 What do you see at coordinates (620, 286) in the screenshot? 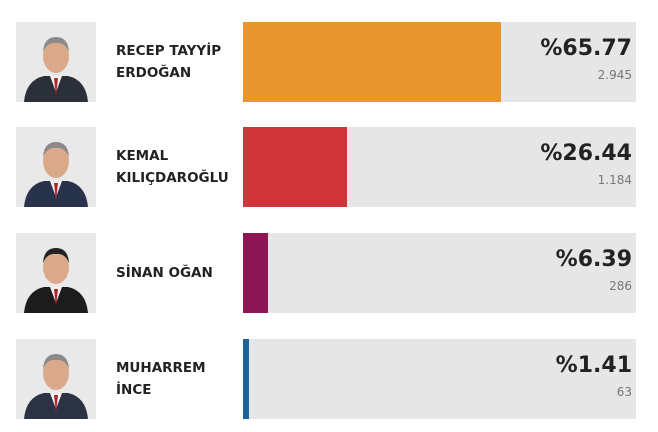
I see `vote-count: 286` at bounding box center [620, 286].